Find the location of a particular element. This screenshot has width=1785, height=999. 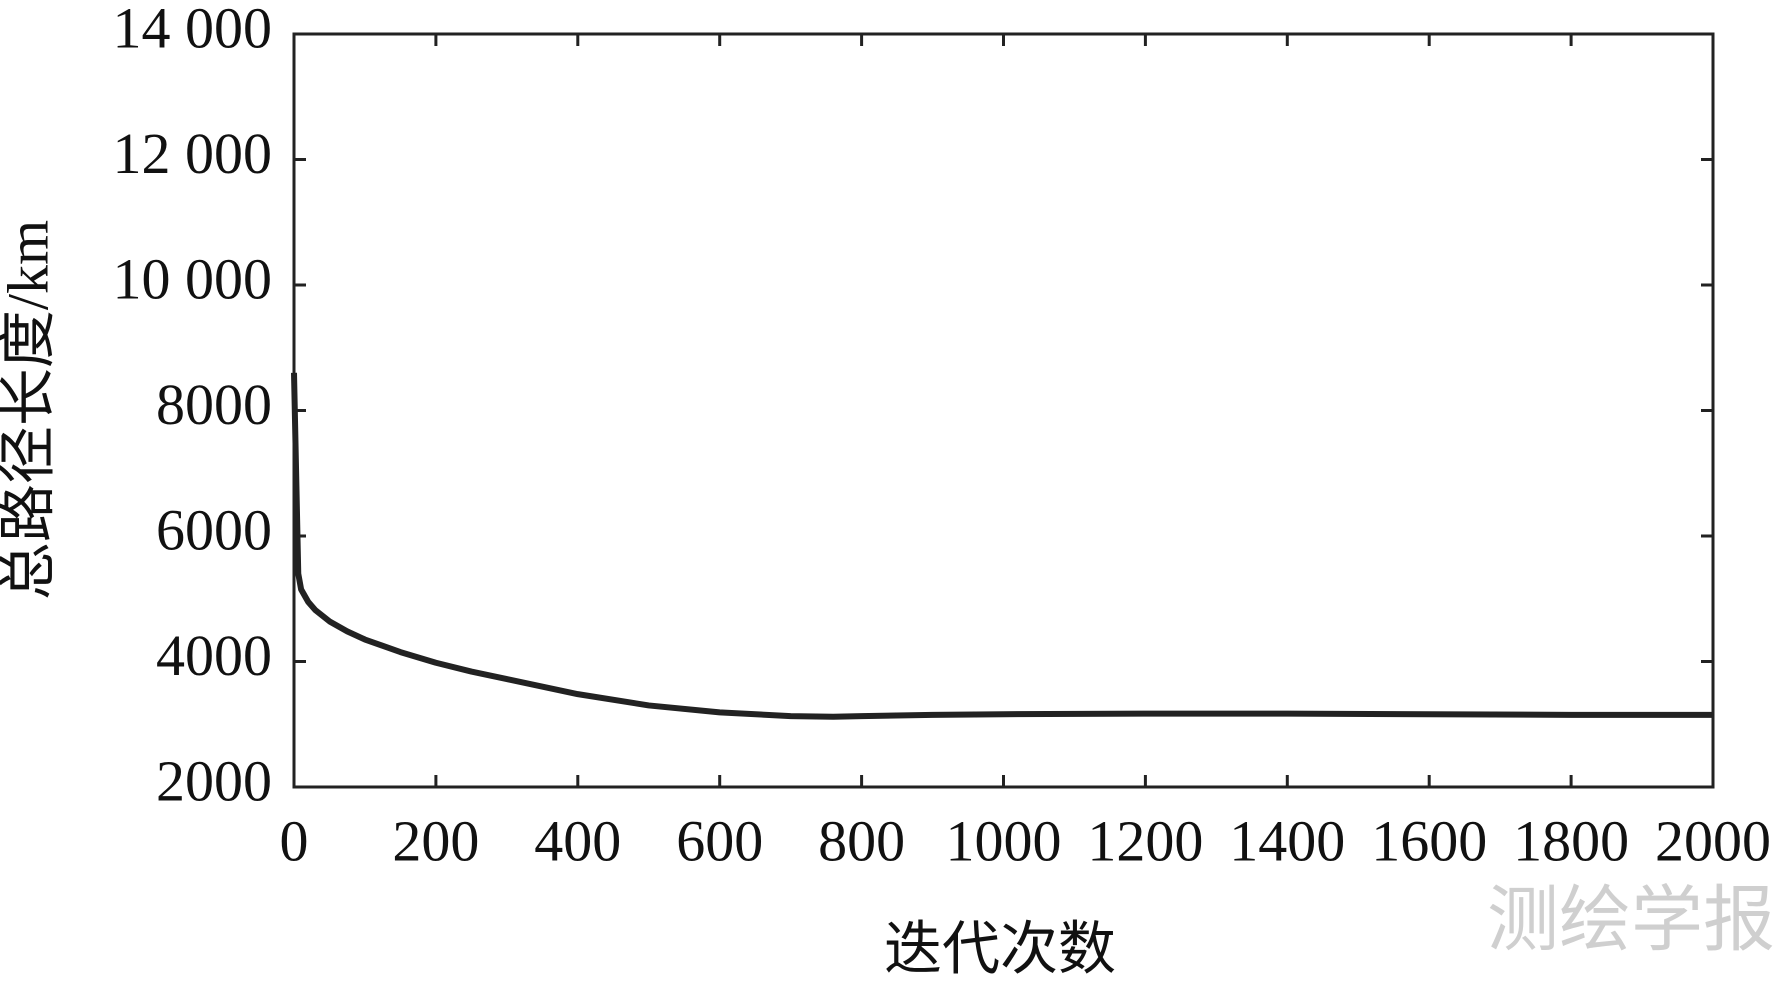

x-tick-label: 1400 is located at coordinates (1287, 840).